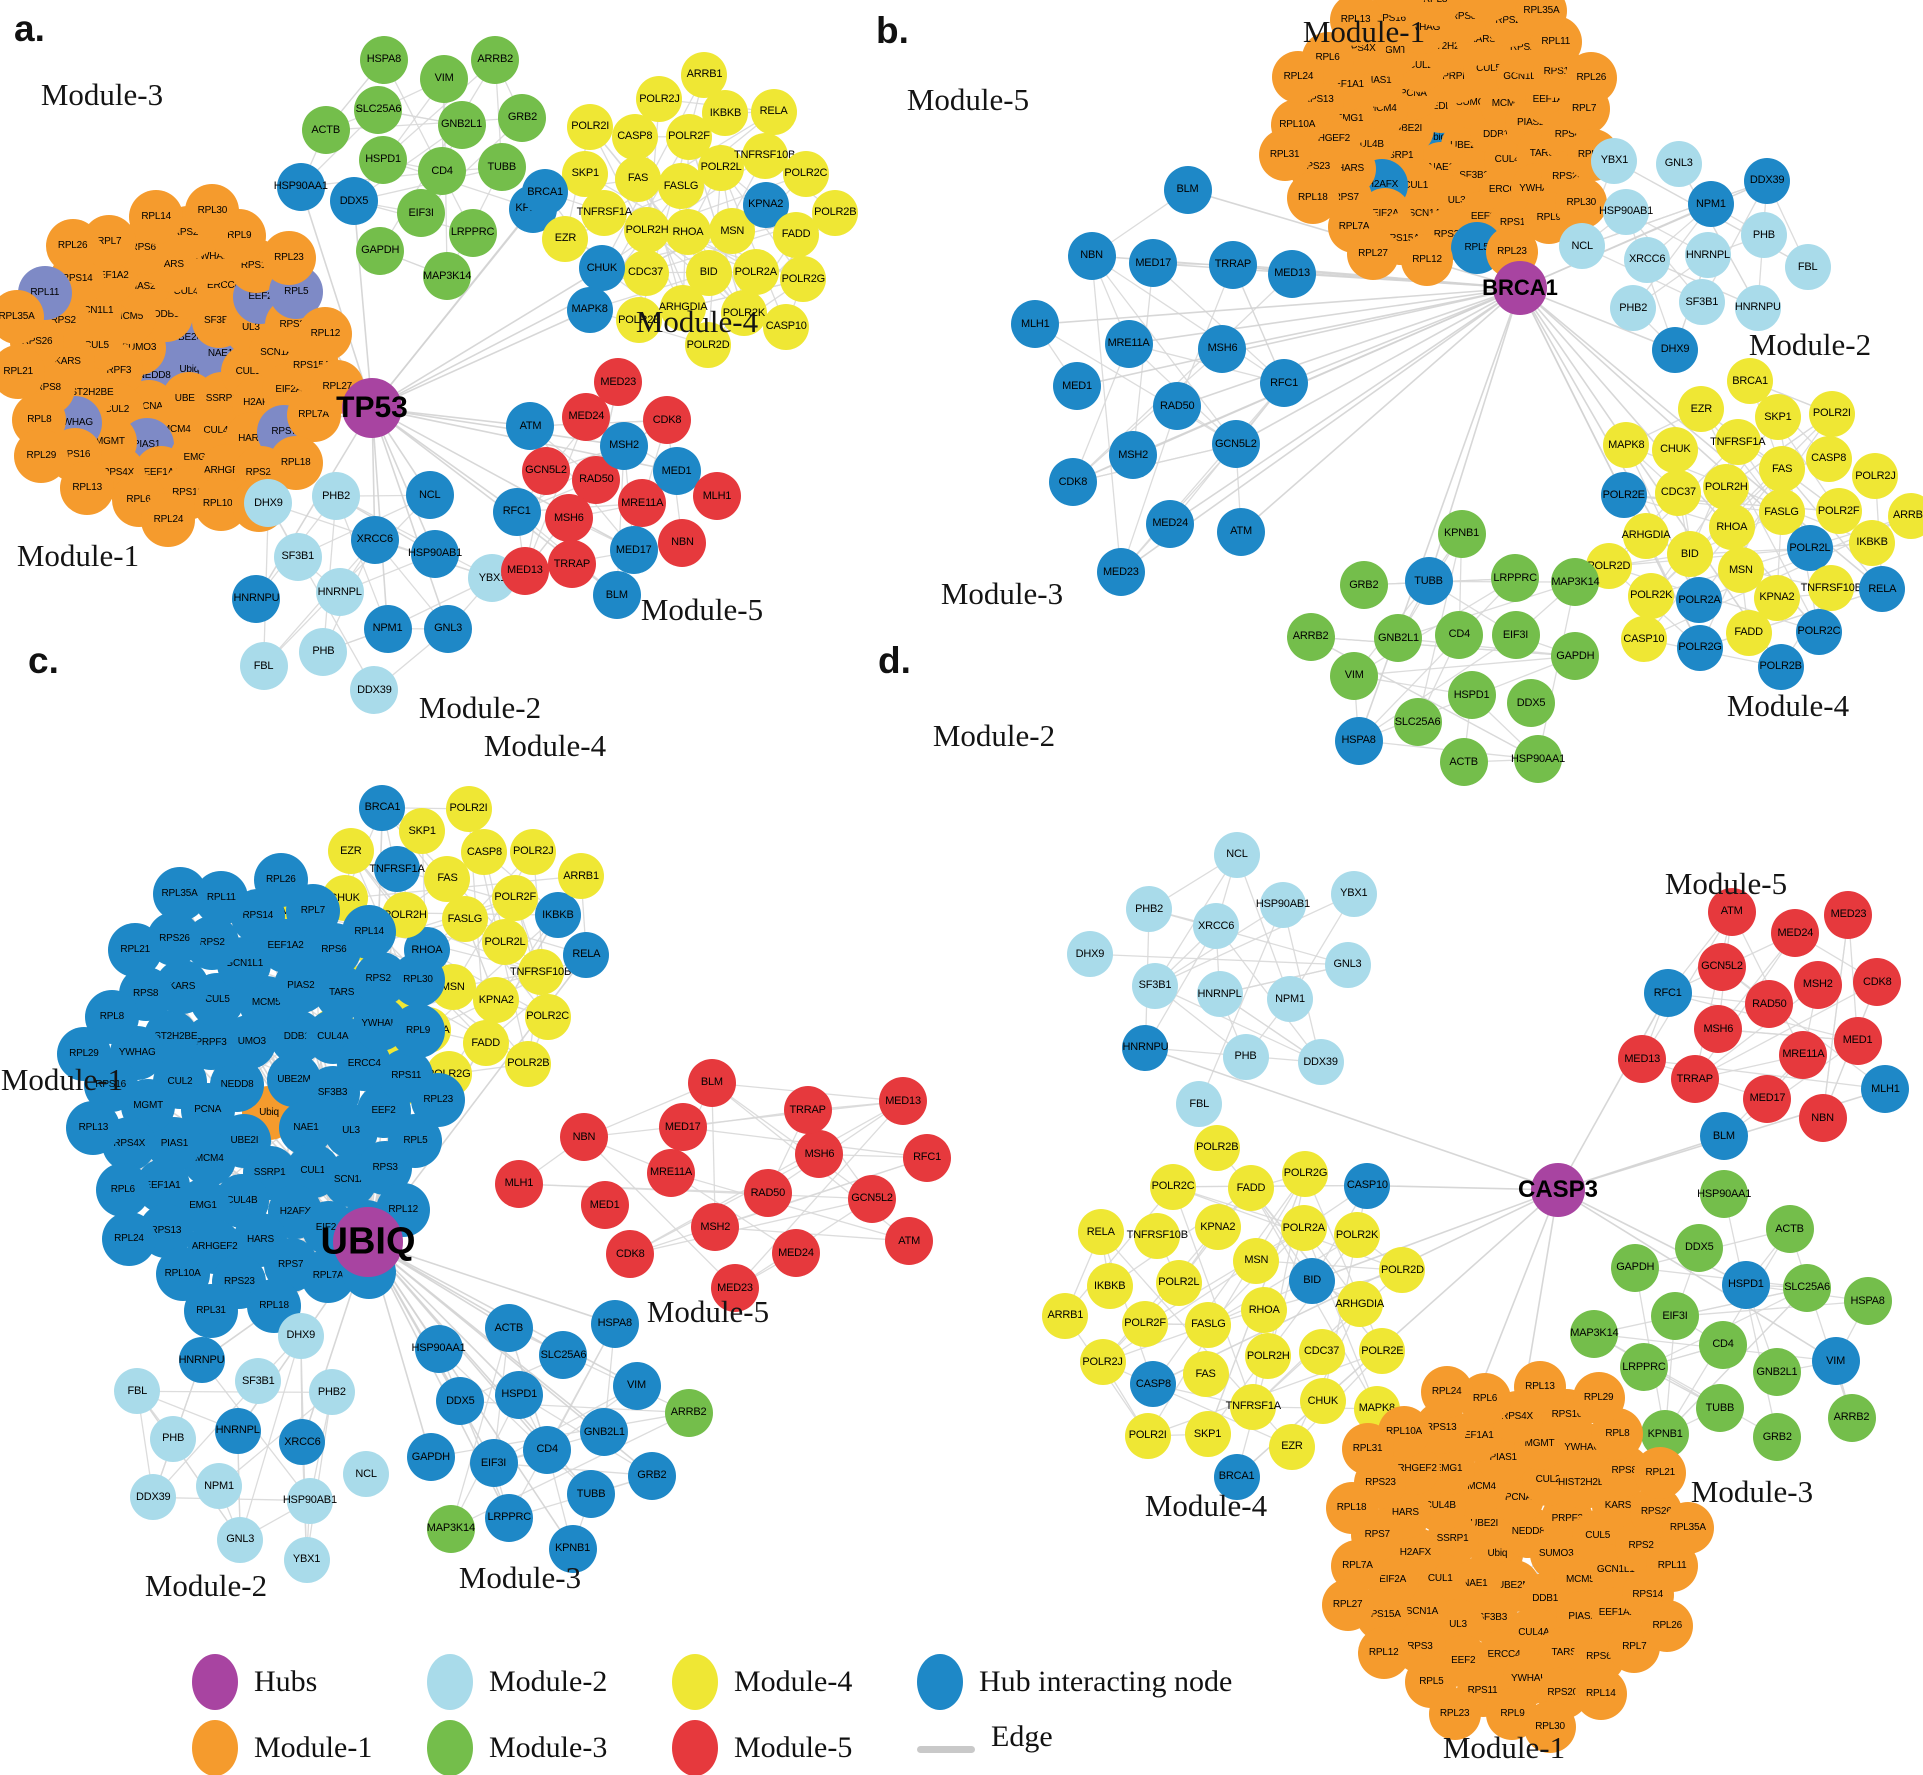 Image resolution: width=1923 pixels, height=1775 pixels. I want to click on node-POLR2I: POLR2I, so click(590, 126).